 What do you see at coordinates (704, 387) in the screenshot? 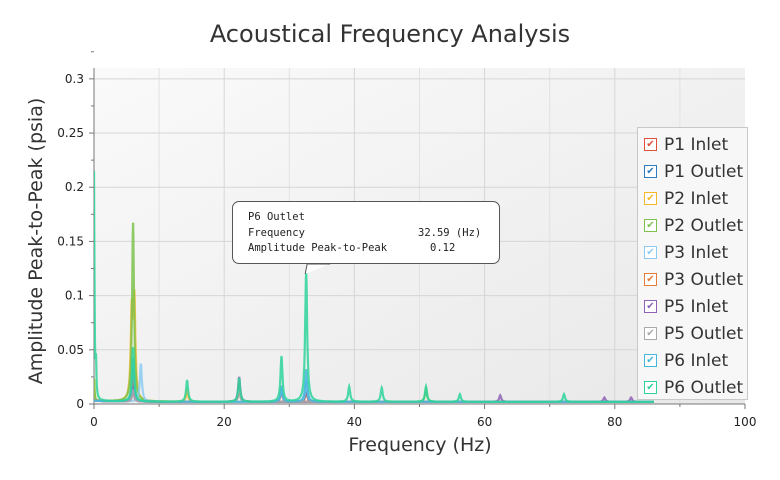
I see `legend-label: P6 Outlet` at bounding box center [704, 387].